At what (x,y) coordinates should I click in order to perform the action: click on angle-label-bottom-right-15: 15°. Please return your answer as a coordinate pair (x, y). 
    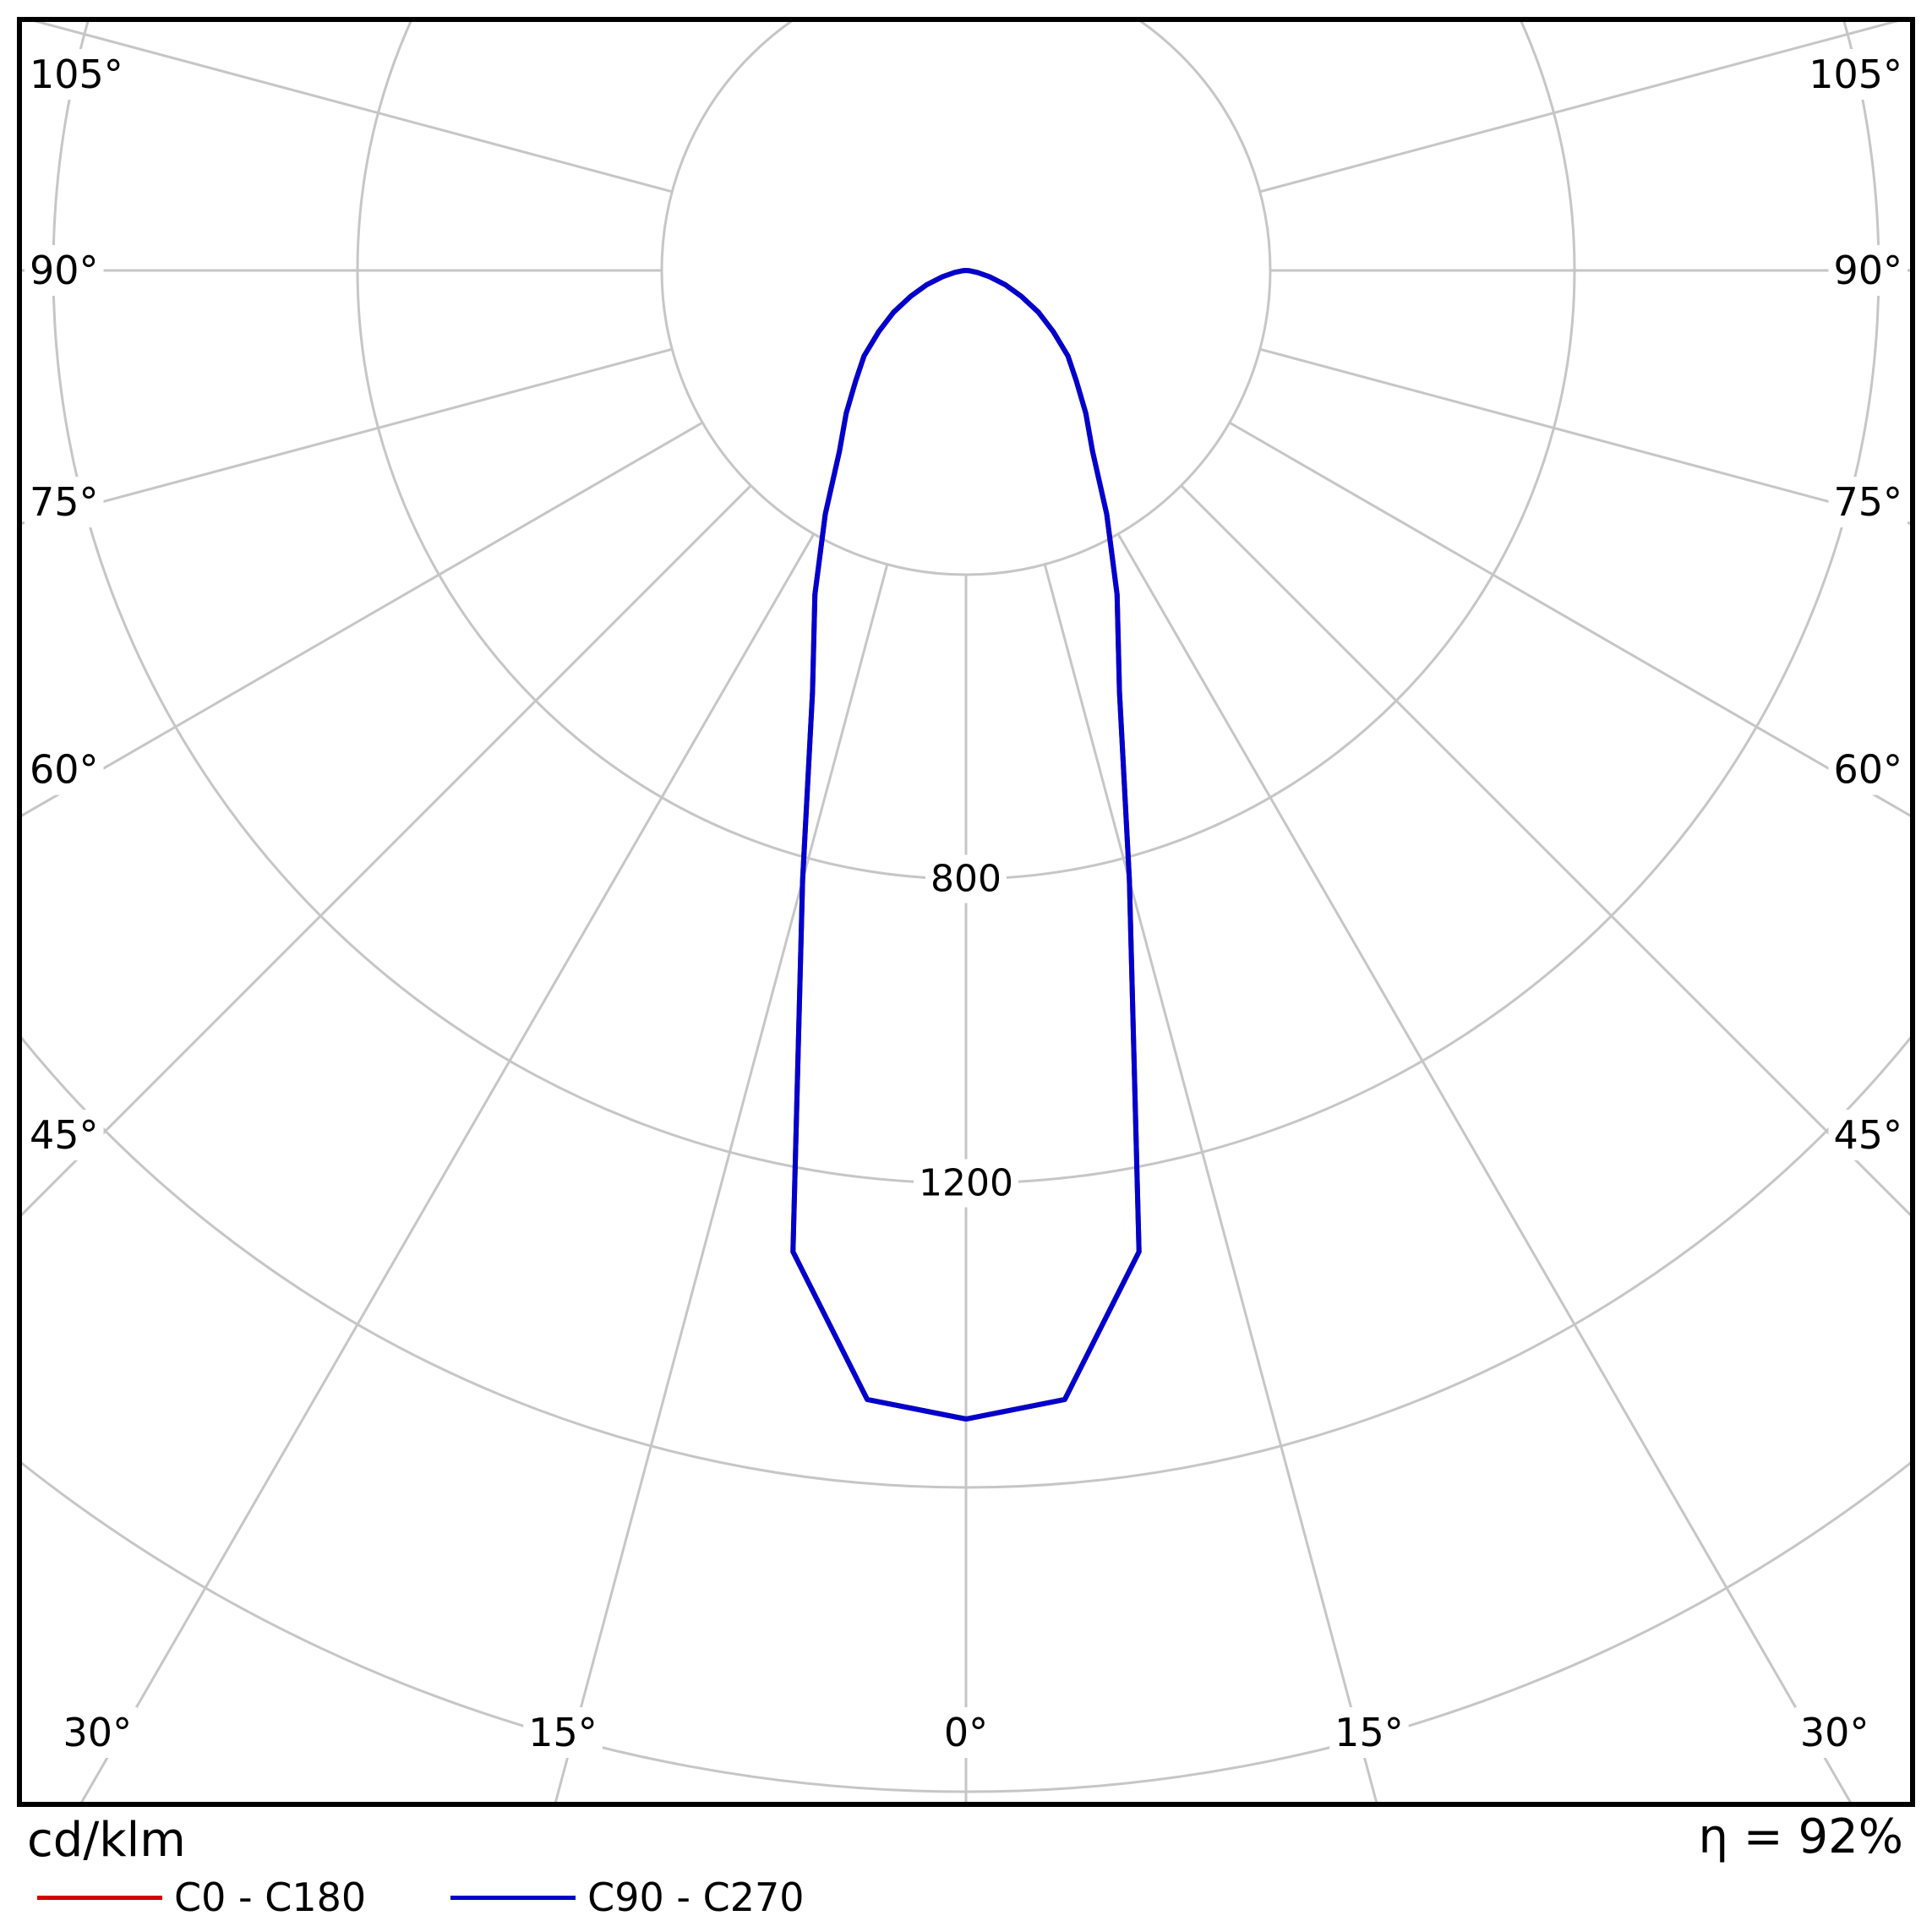
    Looking at the image, I should click on (1369, 1732).